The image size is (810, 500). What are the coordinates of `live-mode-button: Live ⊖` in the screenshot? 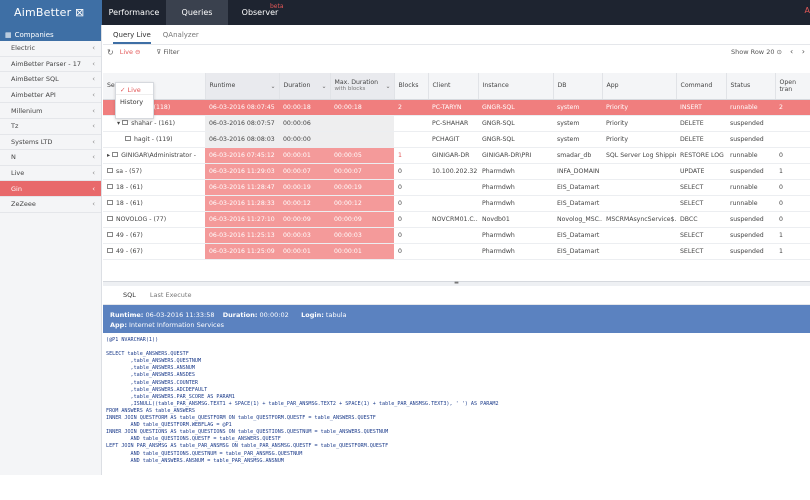 It's located at (130, 52).